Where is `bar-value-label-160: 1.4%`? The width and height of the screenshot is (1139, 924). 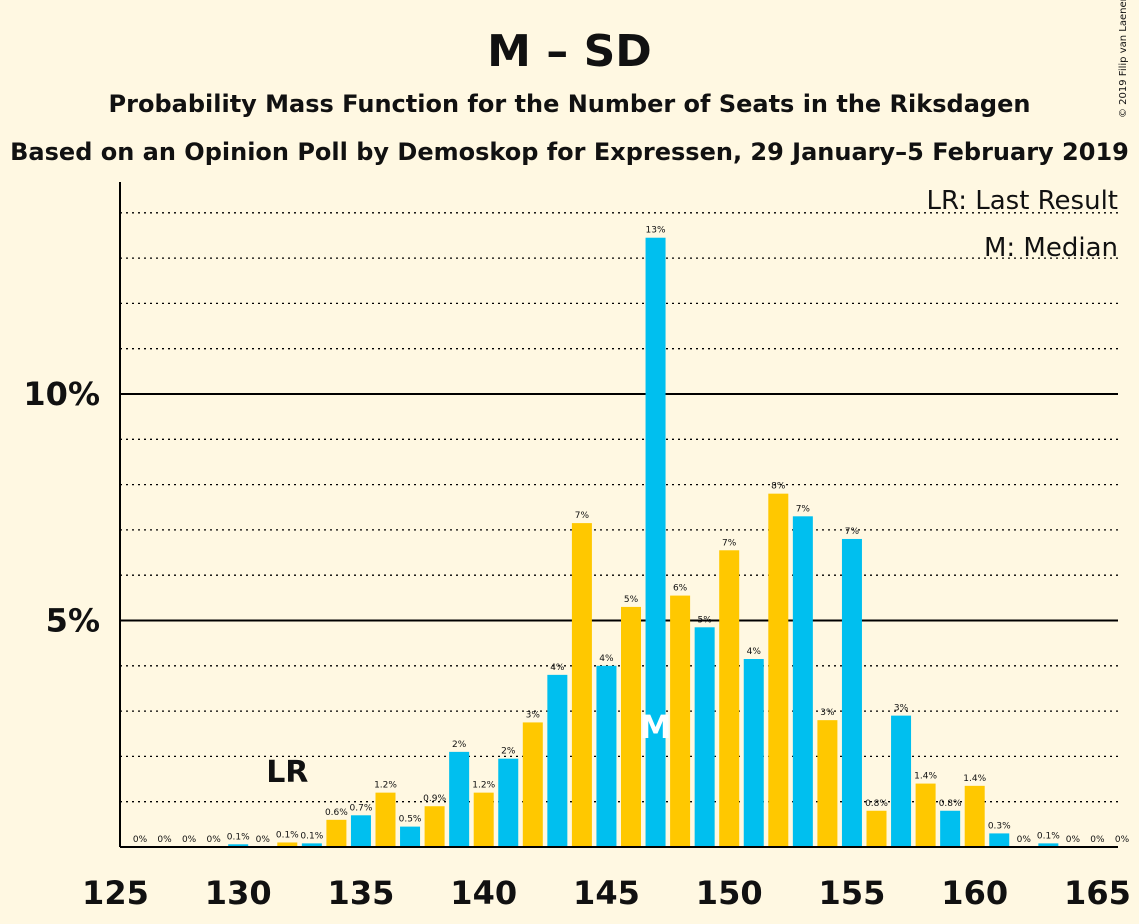
bar-value-label-160: 1.4% is located at coordinates (974, 779).